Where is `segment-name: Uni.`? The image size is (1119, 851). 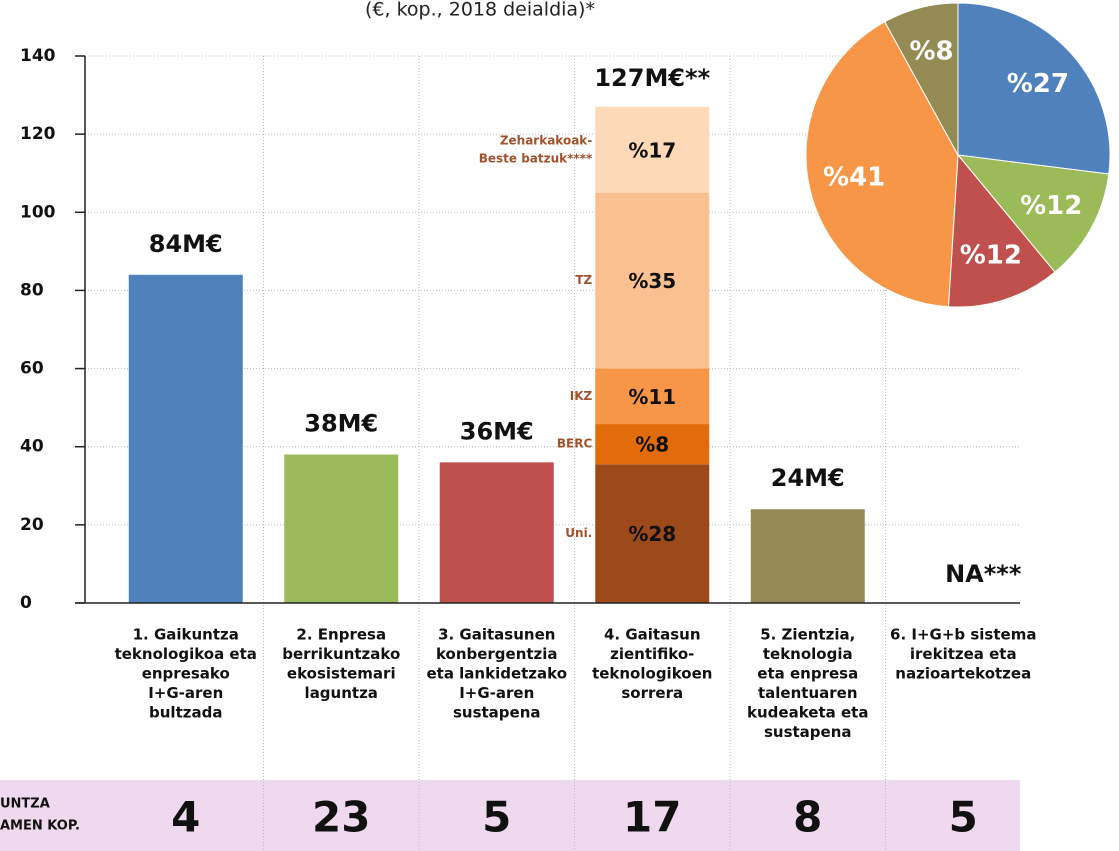 segment-name: Uni. is located at coordinates (578, 533).